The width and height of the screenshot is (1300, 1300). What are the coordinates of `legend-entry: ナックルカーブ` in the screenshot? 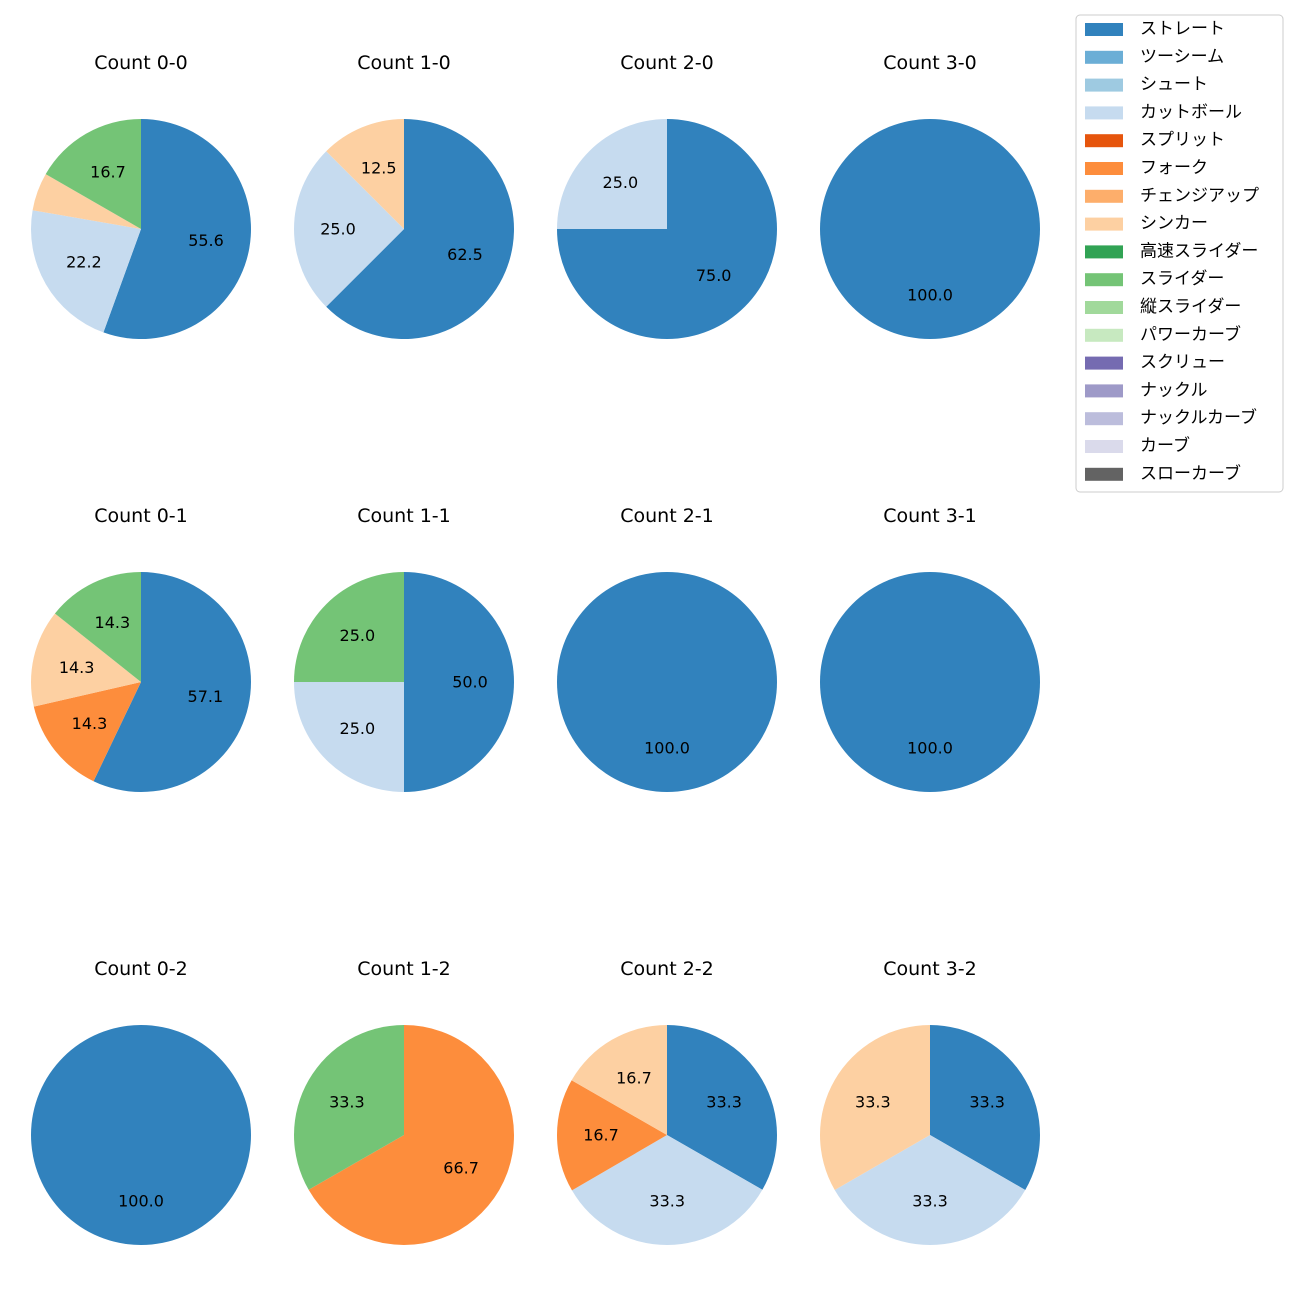 It's located at (1171, 417).